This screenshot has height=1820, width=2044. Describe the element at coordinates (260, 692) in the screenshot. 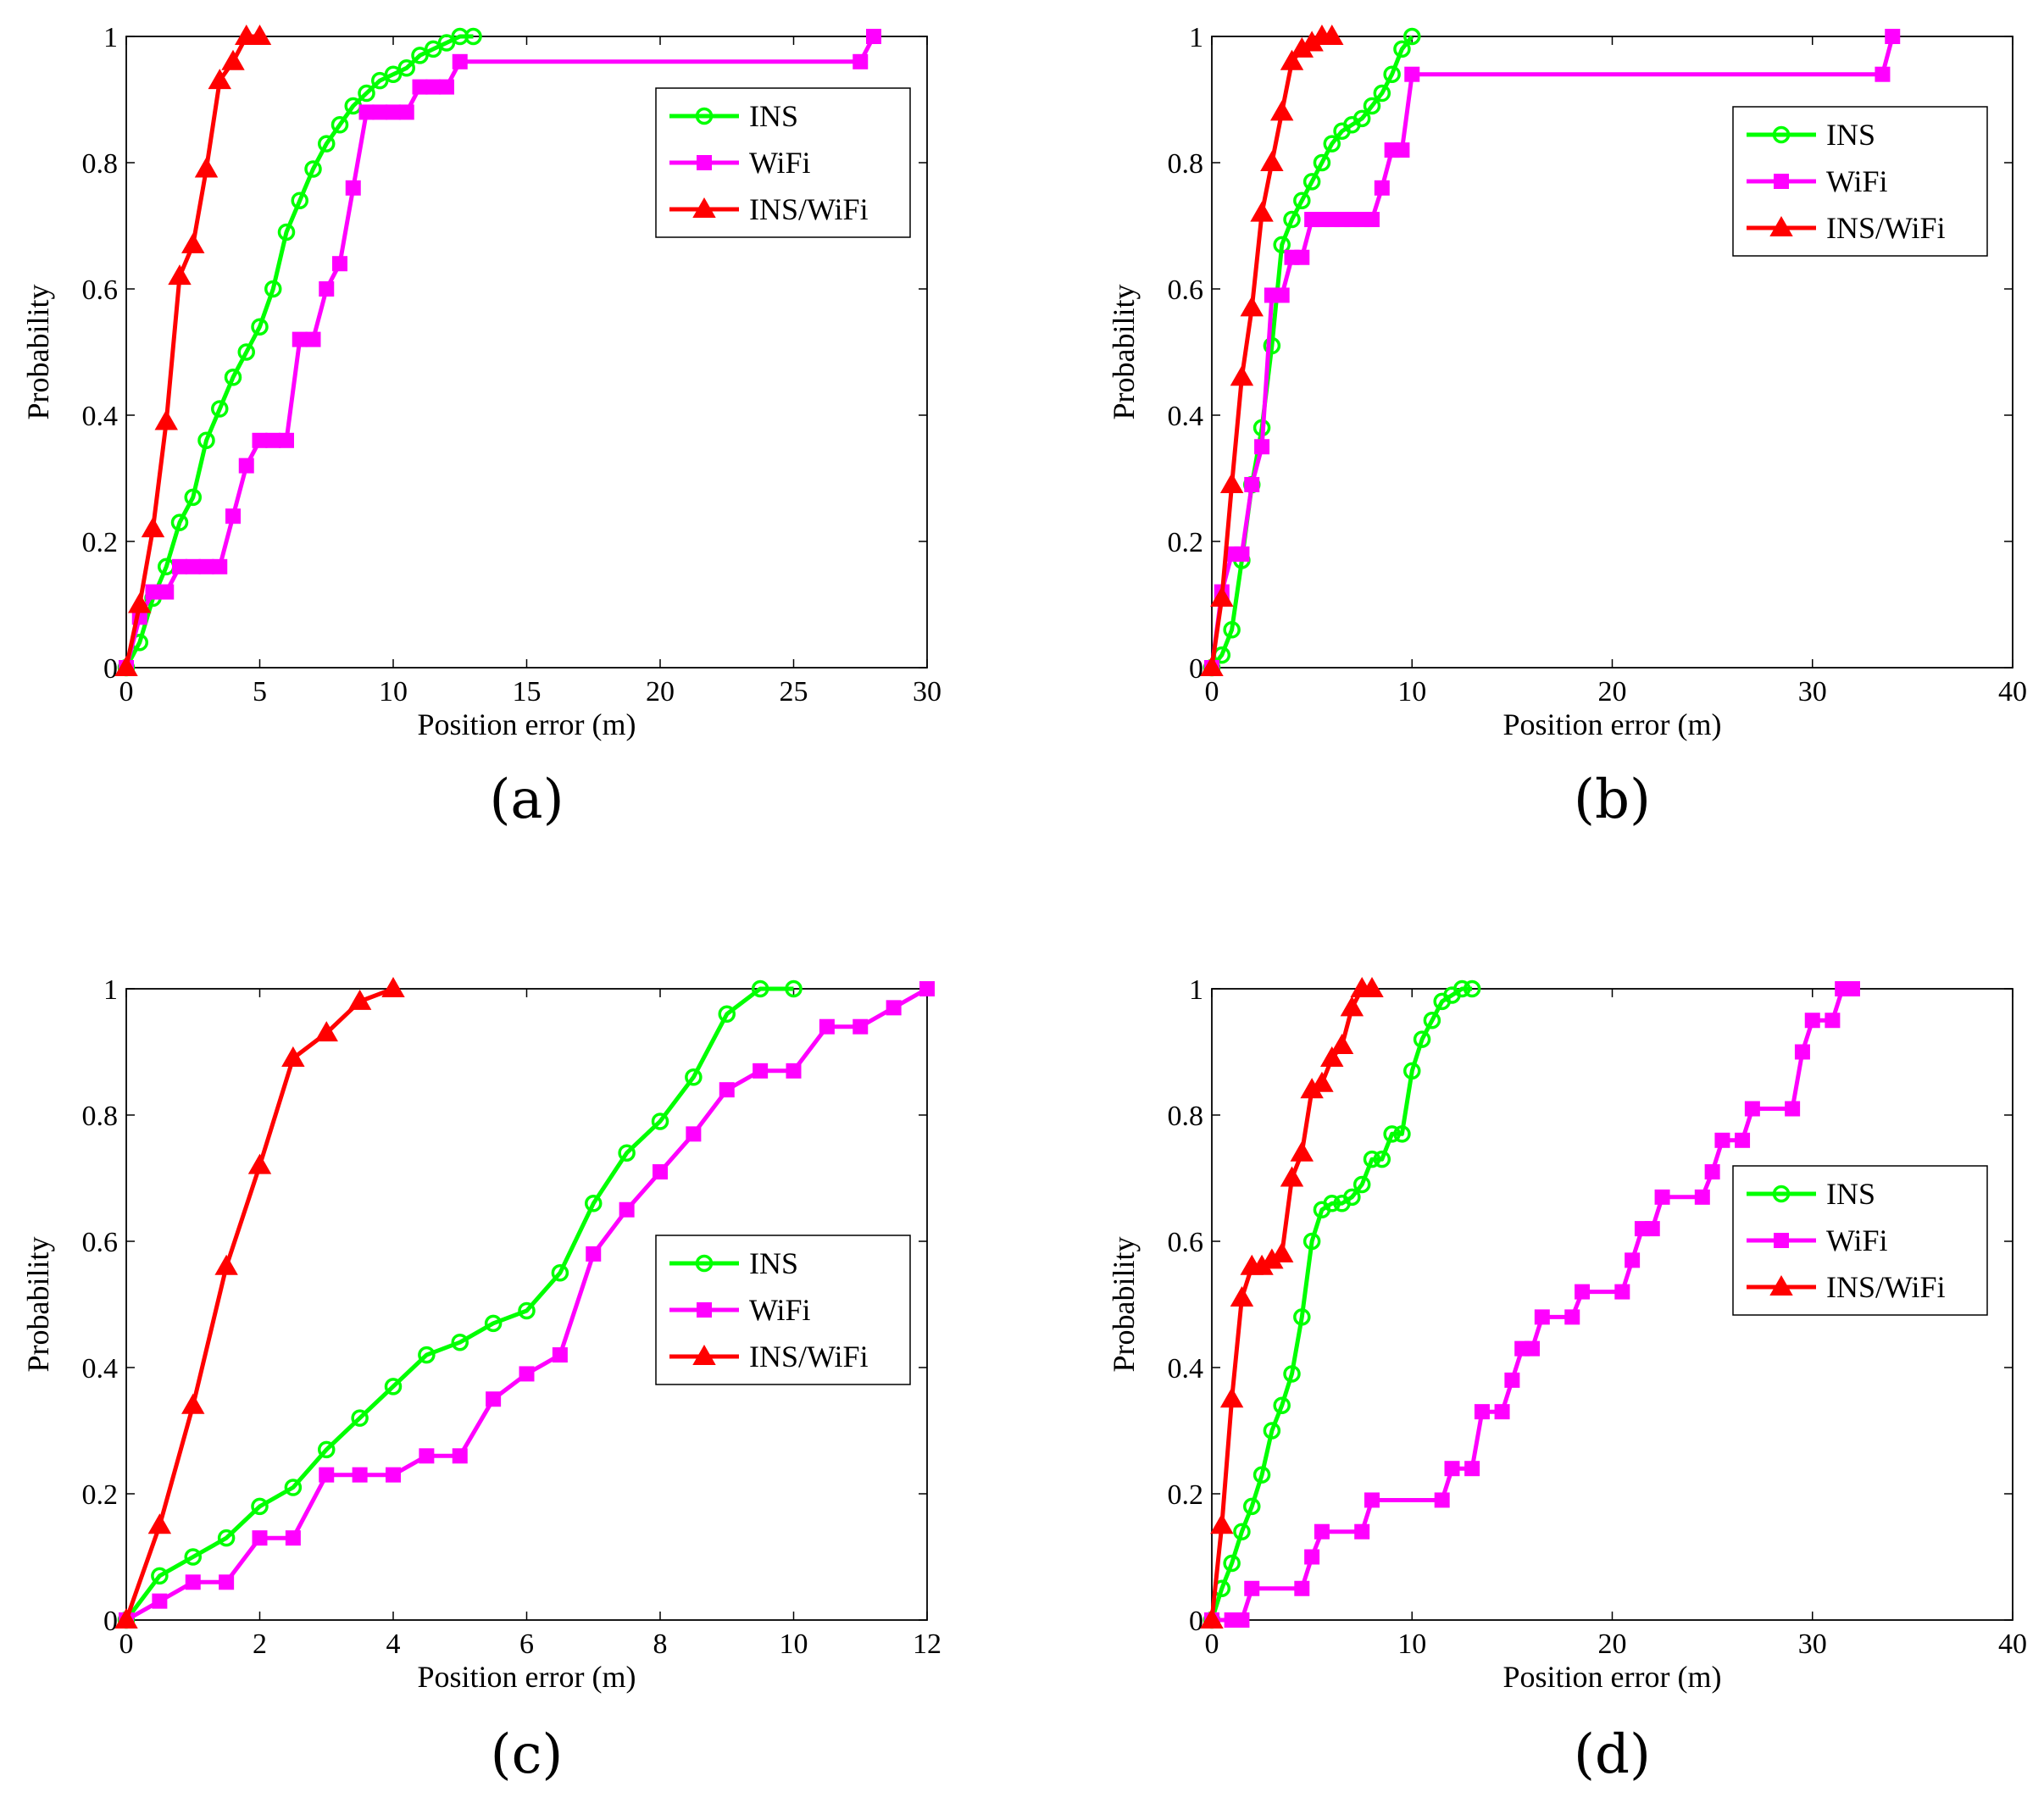

I see `x-tick-label: 5` at that location.